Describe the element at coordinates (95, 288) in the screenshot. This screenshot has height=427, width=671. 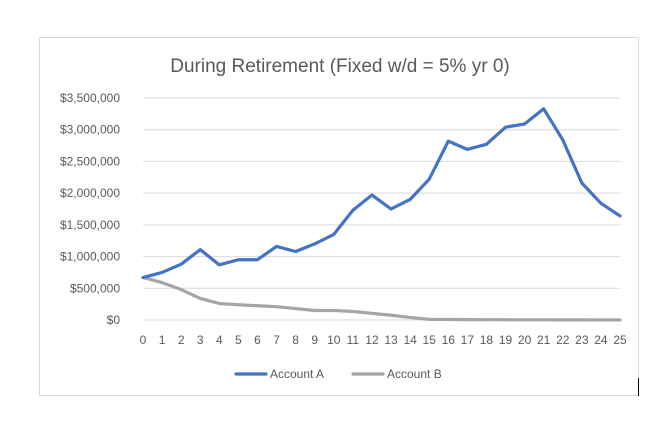
I see `y-tick-label: $500,000` at that location.